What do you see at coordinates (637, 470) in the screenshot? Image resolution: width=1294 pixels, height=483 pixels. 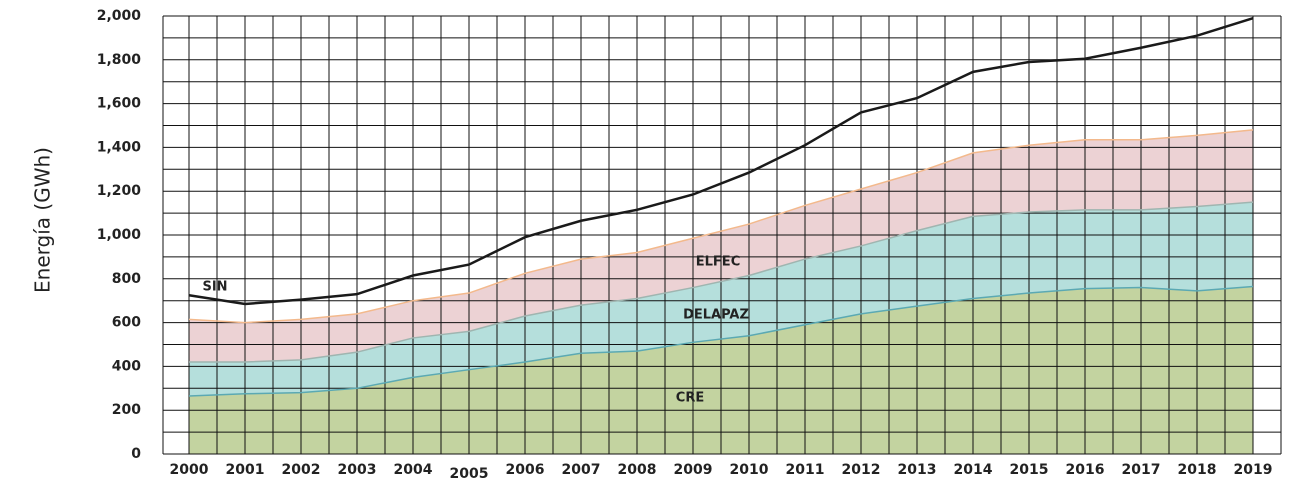 I see `x-tick-label: 2008` at bounding box center [637, 470].